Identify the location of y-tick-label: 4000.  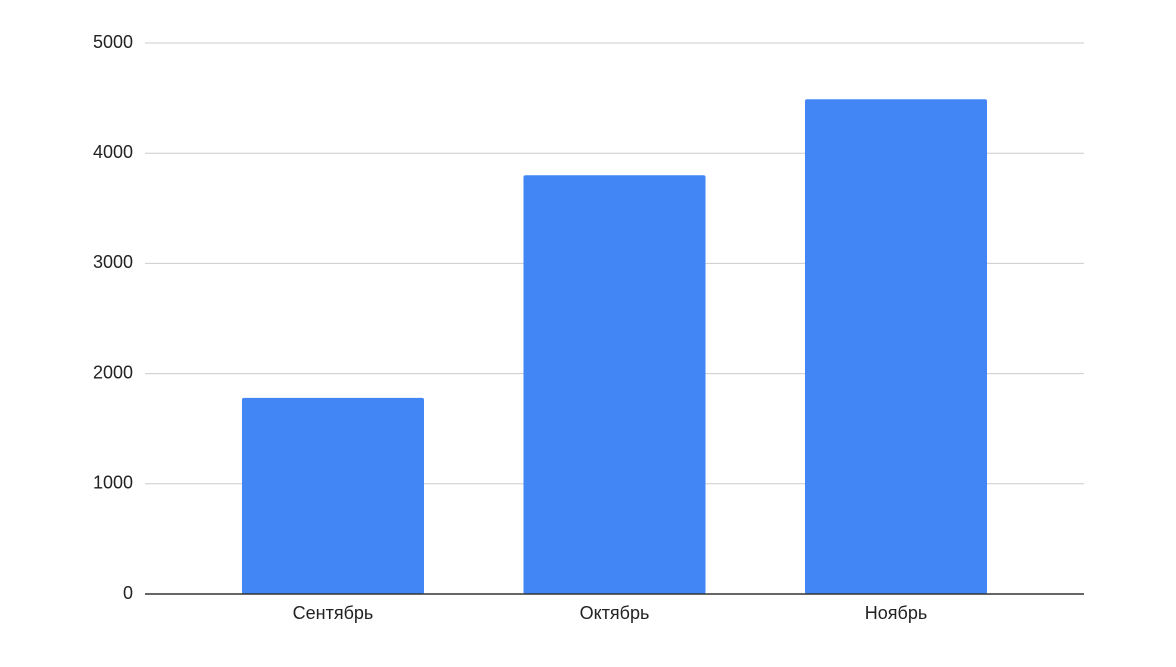
(113, 152).